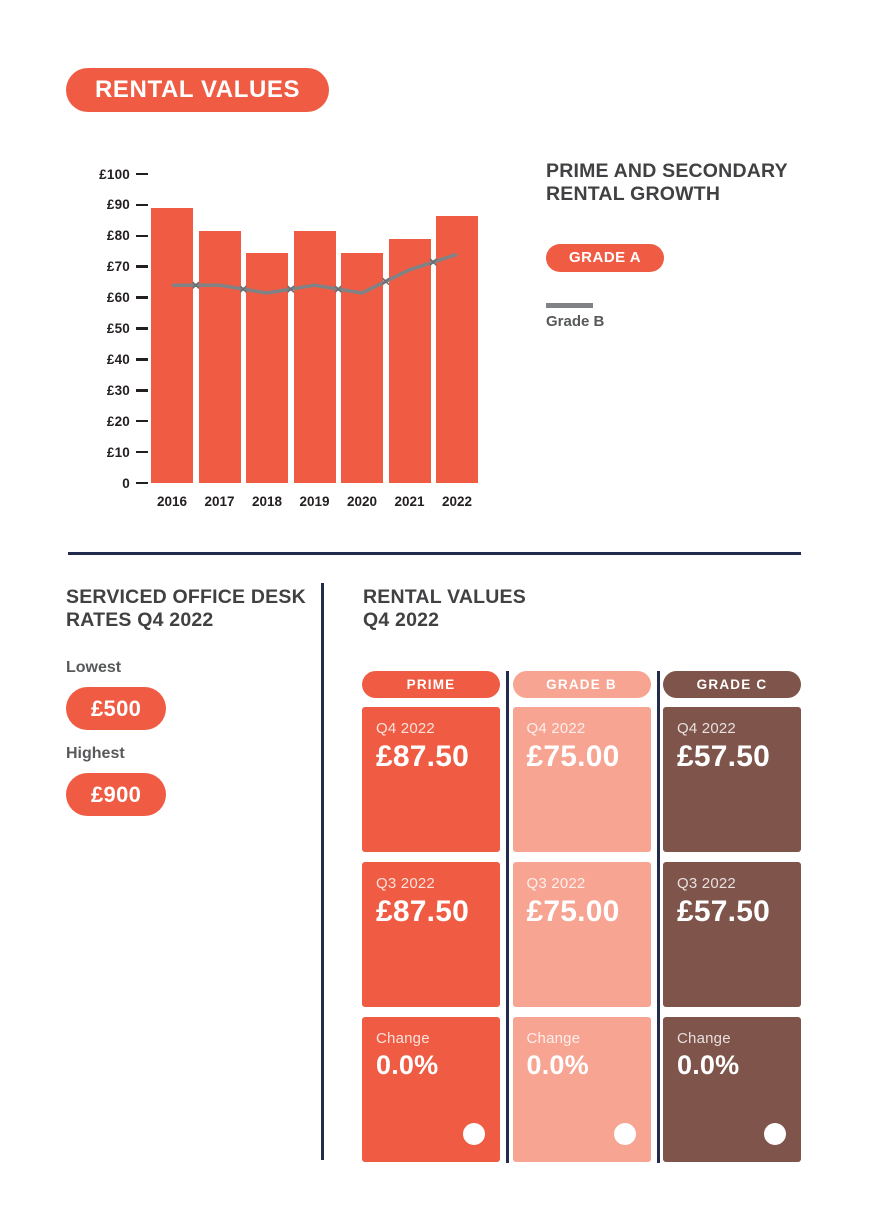  I want to click on y-tick-20: £20, so click(127, 421).